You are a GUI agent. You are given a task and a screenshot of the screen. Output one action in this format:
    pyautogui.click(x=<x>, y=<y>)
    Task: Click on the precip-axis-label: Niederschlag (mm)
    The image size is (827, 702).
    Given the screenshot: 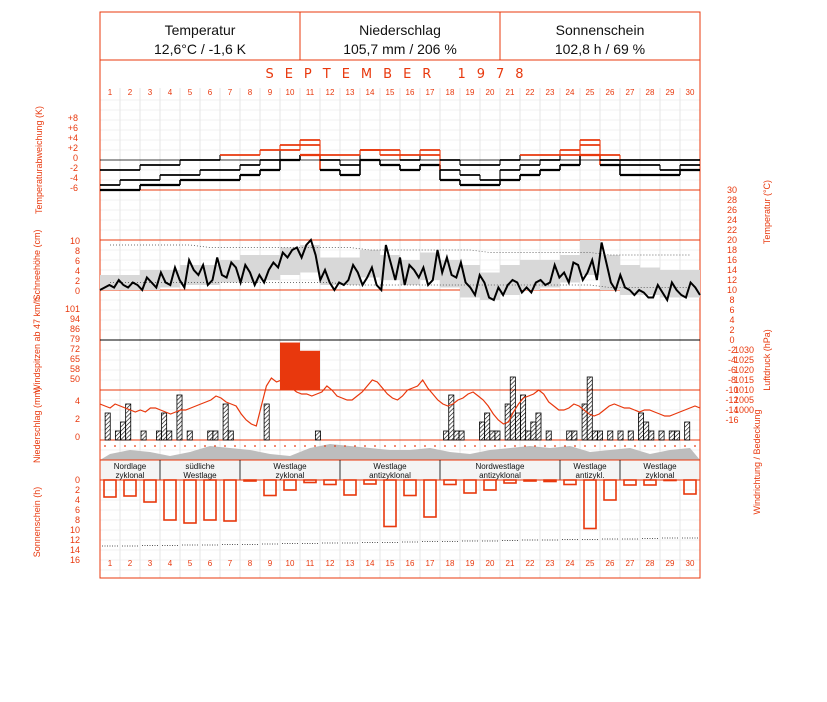 What is the action you would take?
    pyautogui.click(x=37, y=425)
    